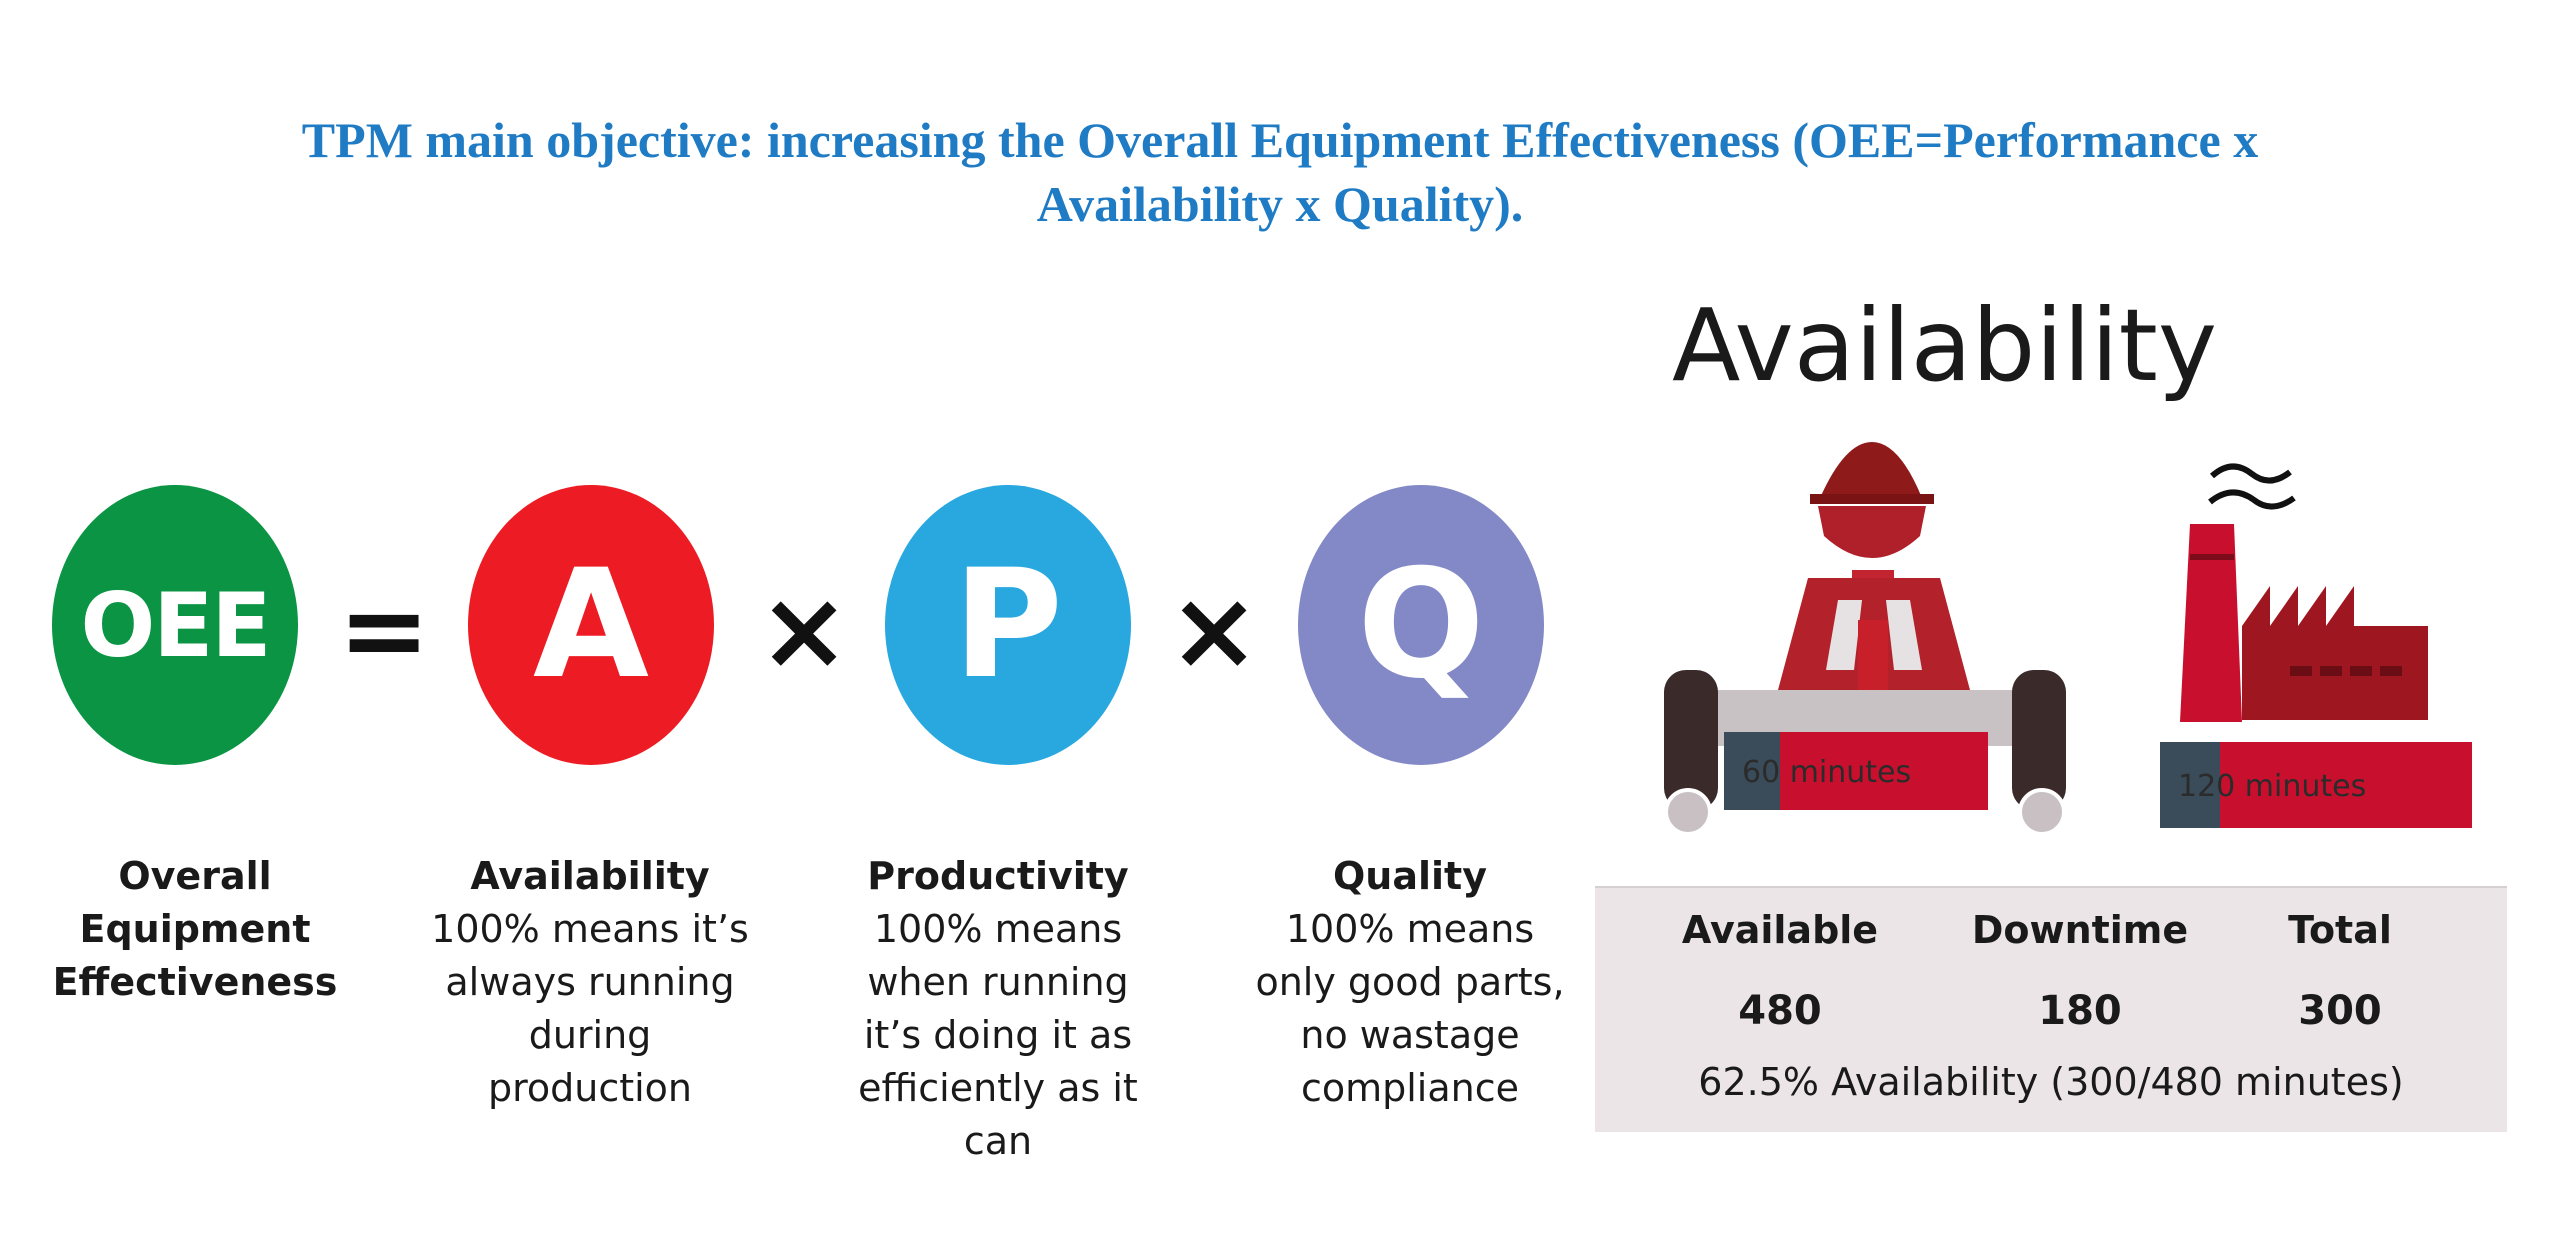  I want to click on equals-sign: =, so click(384, 630).